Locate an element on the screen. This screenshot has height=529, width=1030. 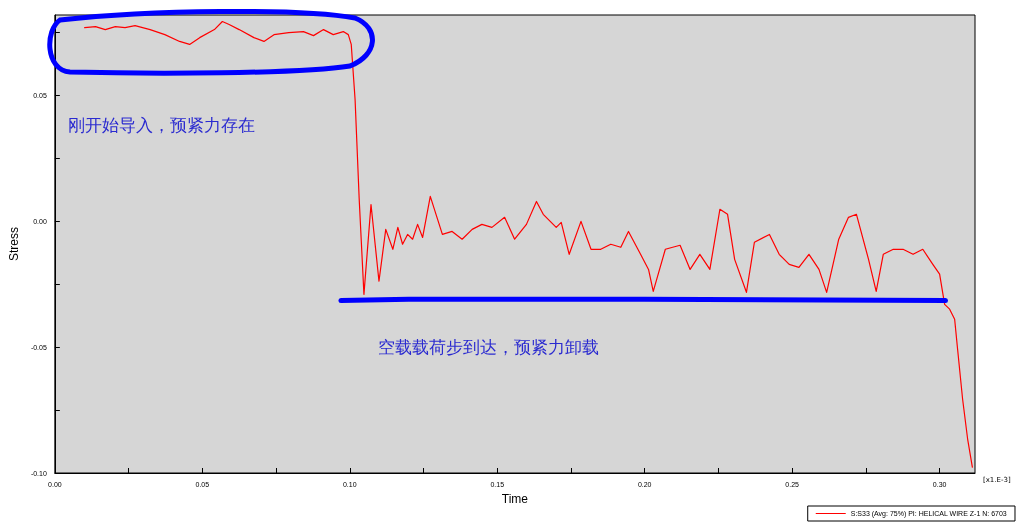
annotation: 空载载荷步到达，预紧力卸载 is located at coordinates (488, 346).